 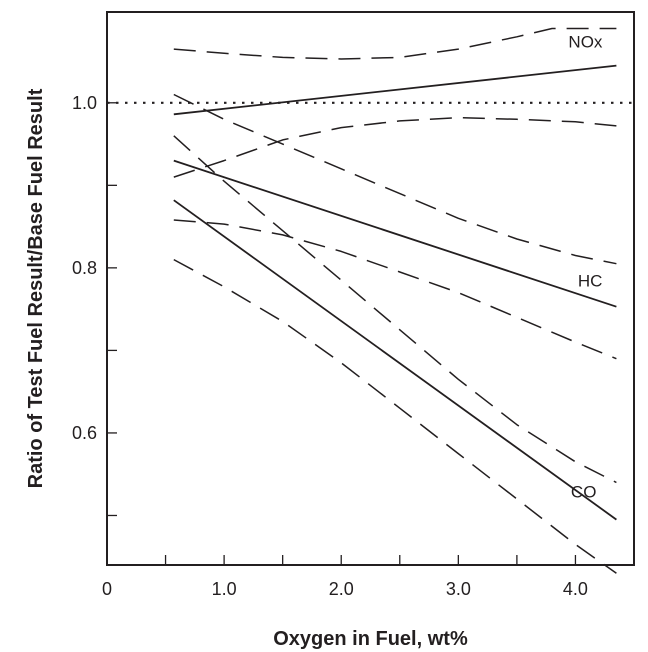 What do you see at coordinates (112, 309) in the screenshot?
I see `y-axis-ticks` at bounding box center [112, 309].